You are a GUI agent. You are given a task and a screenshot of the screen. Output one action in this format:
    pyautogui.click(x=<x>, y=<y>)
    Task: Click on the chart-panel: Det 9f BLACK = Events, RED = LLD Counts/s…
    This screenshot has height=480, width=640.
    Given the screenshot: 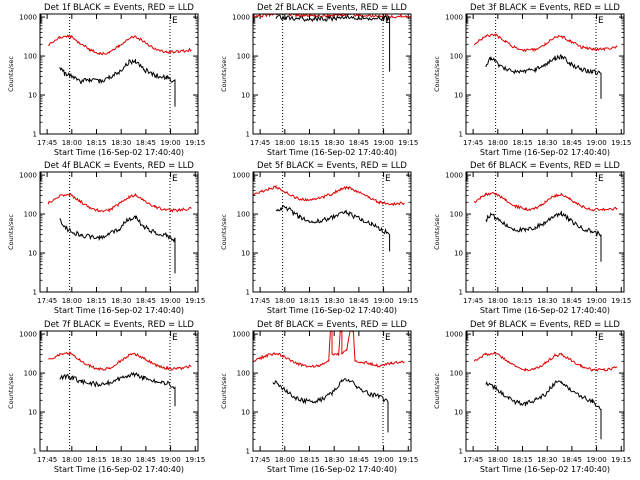 What is the action you would take?
    pyautogui.click(x=532, y=397)
    